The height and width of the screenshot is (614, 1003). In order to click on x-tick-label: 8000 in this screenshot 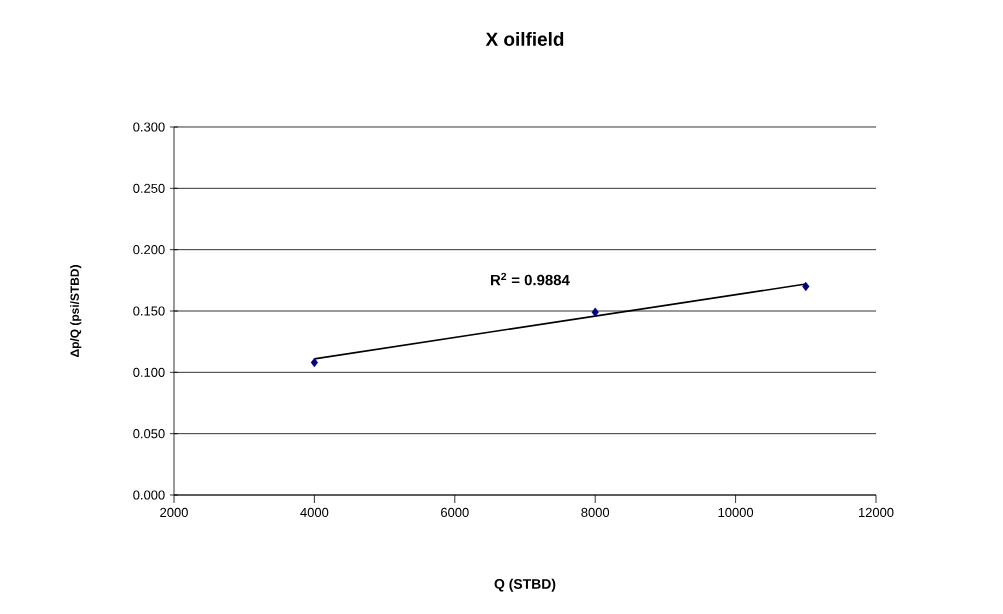, I will do `click(595, 512)`.